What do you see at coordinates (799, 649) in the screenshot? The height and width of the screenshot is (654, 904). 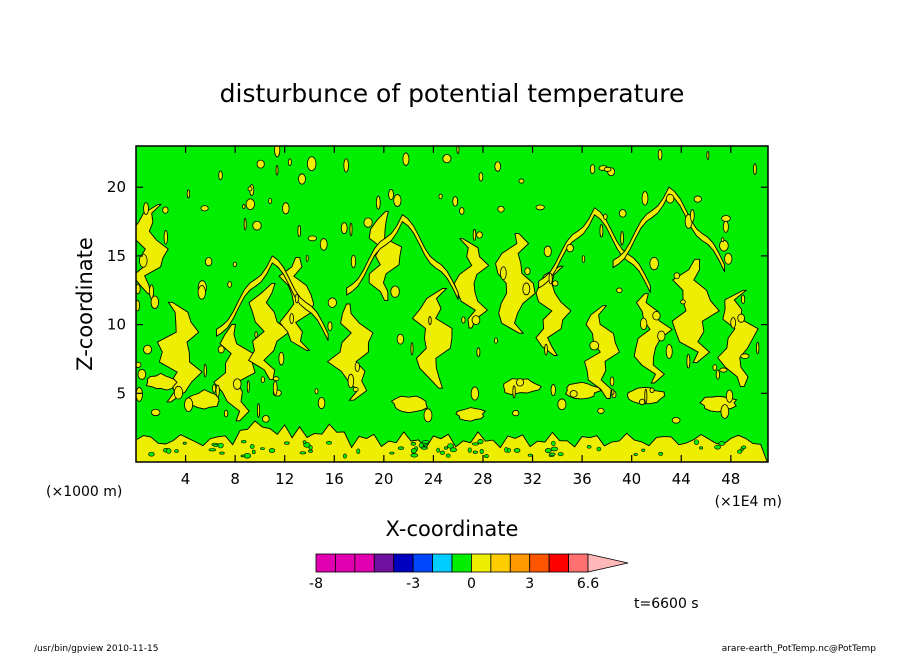 I see `footer-right: arare-earth_PotTemp.nc@PotTemp` at bounding box center [799, 649].